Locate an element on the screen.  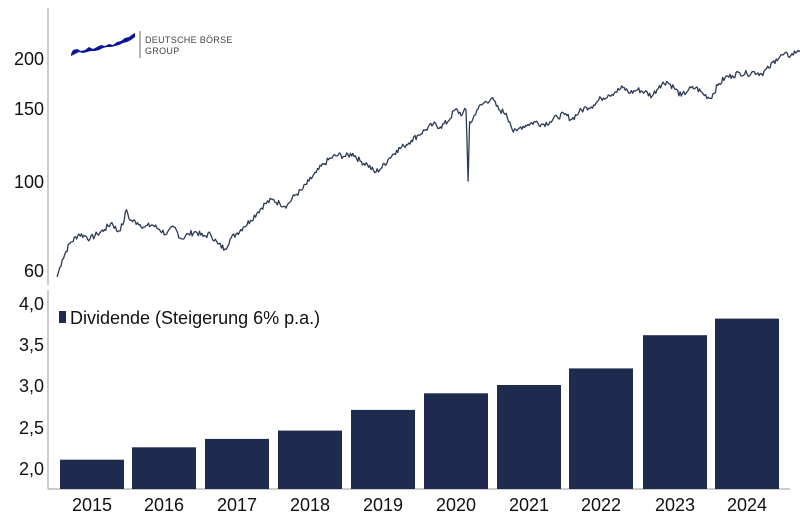
year-tick-label: 2019 is located at coordinates (383, 505).